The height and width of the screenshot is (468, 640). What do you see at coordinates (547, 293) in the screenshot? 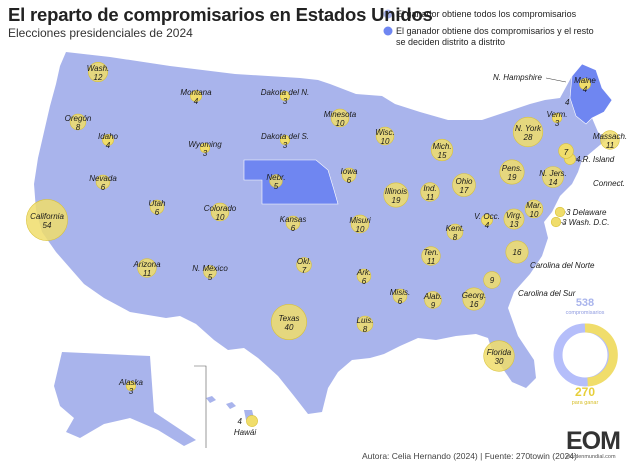
I see `state-name-carolina-del-sur: Carolina del Sur` at bounding box center [547, 293].